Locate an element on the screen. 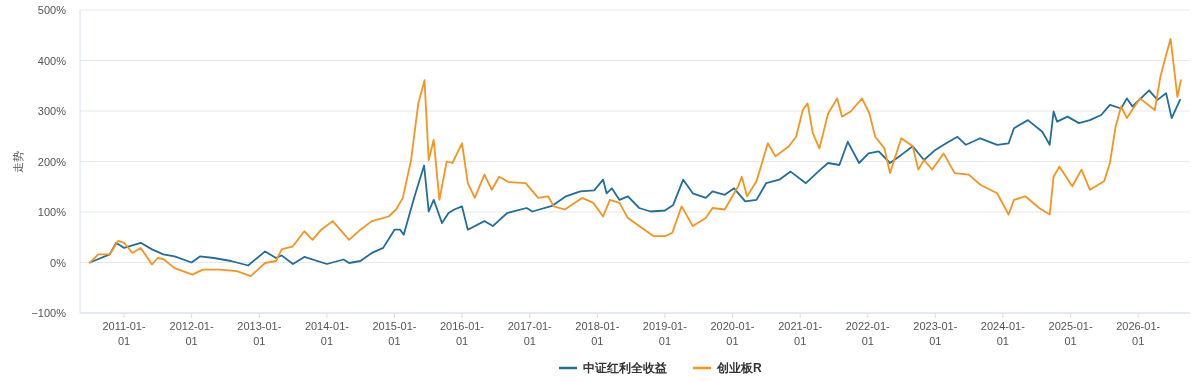 This screenshot has width=1200, height=382. x-tick-label: 2025-01-01 is located at coordinates (1070, 333).